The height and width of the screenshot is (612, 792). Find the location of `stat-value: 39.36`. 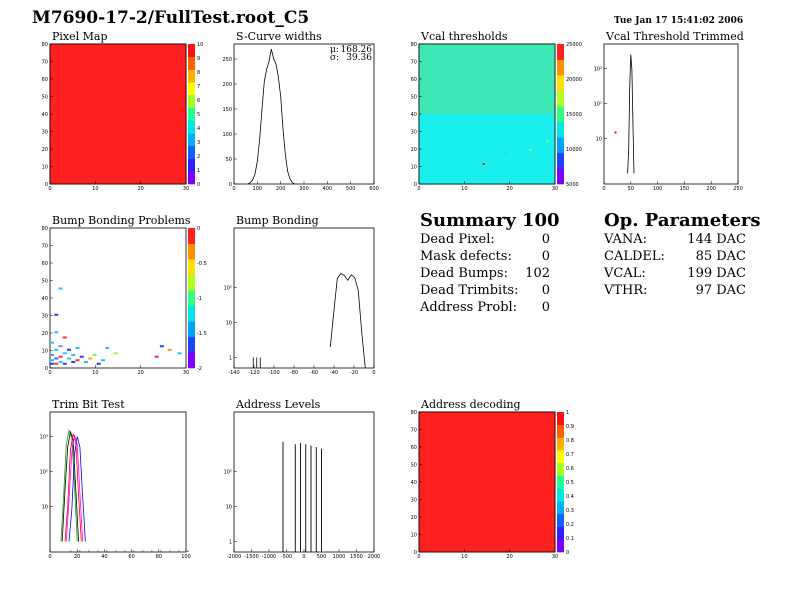

stat-value: 39.36 is located at coordinates (359, 58).